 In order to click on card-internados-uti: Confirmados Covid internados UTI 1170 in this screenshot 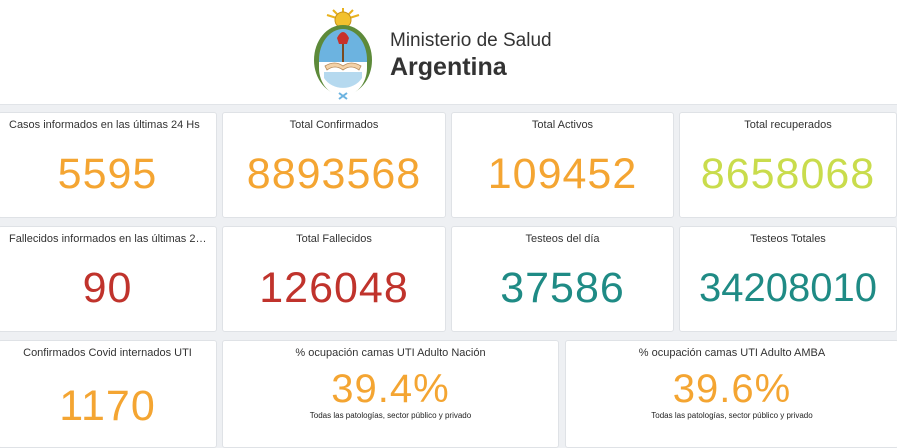, I will do `click(108, 394)`.